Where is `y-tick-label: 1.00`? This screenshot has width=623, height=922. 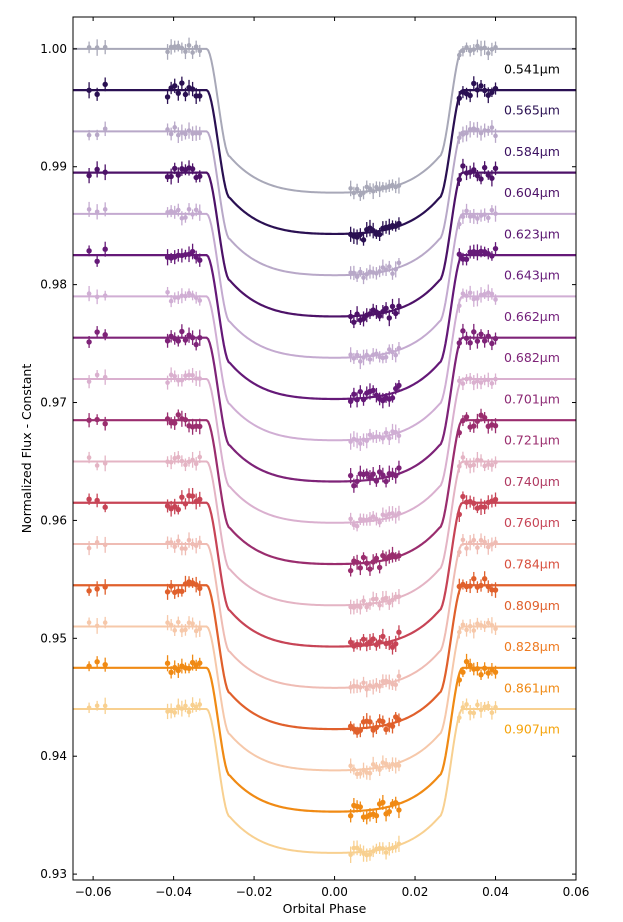
y-tick-label: 1.00 is located at coordinates (53, 49).